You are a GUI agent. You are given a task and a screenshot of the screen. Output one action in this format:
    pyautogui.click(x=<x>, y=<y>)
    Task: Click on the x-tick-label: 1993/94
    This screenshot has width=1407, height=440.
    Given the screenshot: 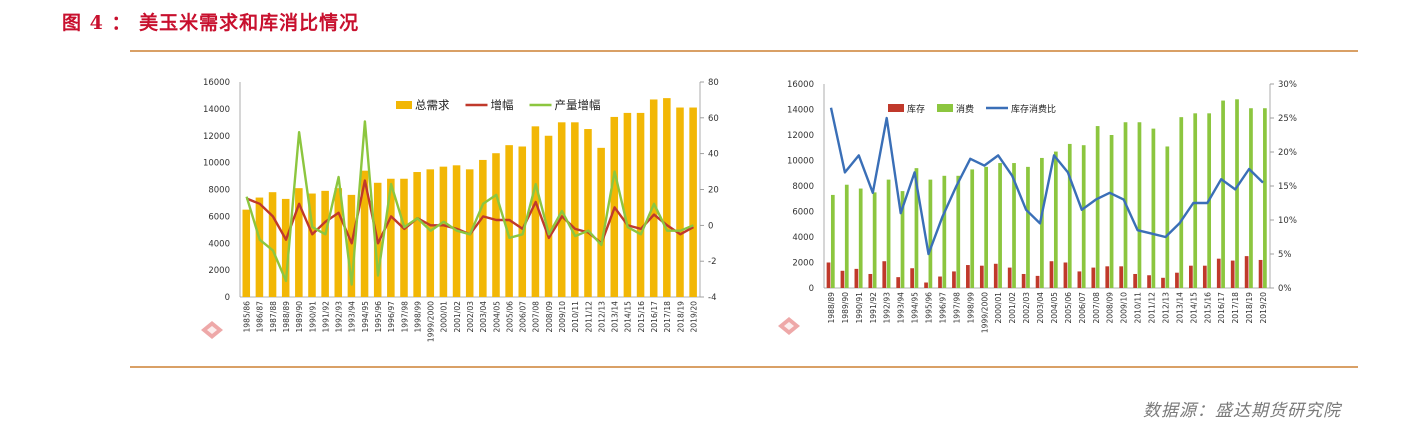 What is the action you would take?
    pyautogui.click(x=352, y=317)
    